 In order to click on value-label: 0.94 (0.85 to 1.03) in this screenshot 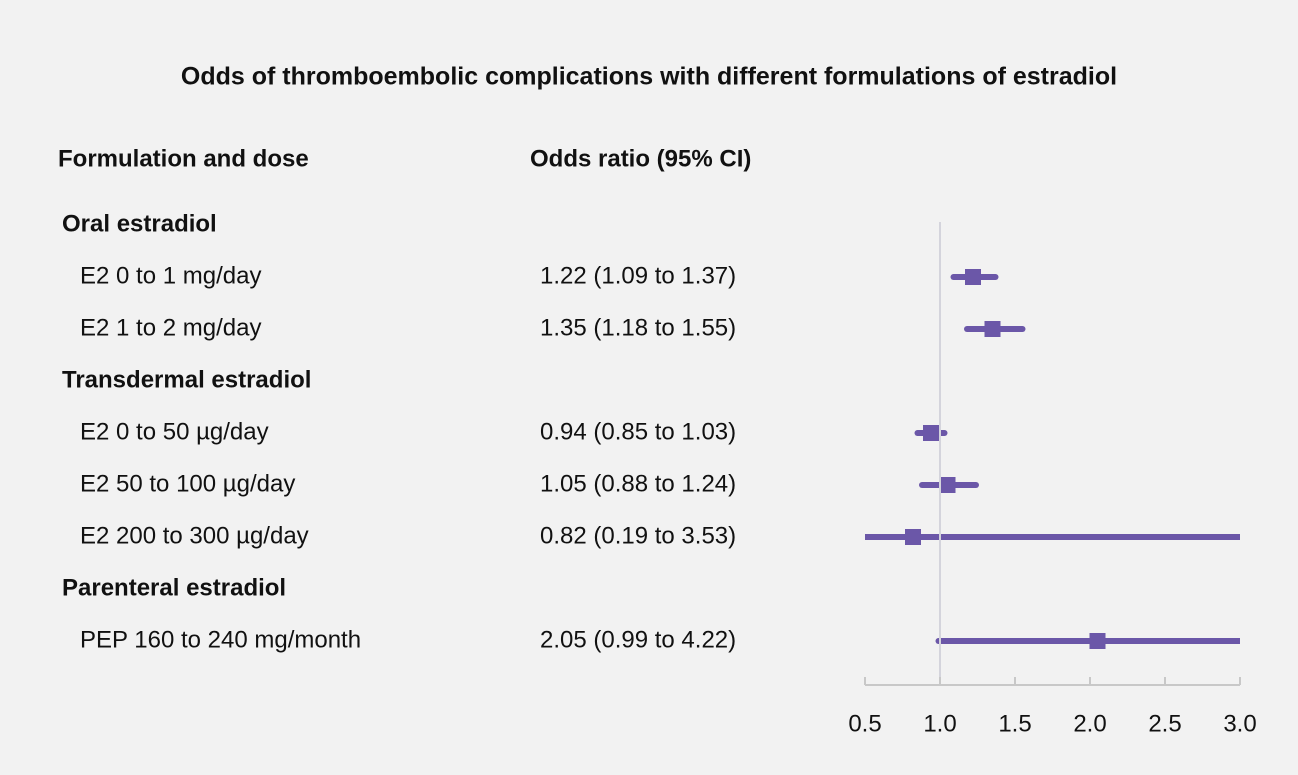, I will do `click(638, 431)`.